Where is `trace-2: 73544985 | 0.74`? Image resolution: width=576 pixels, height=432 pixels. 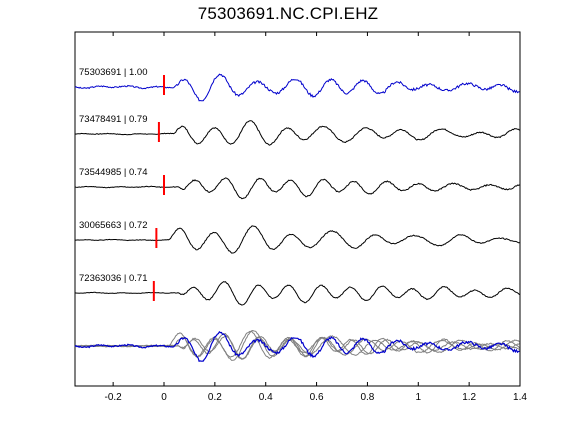 trace-2: 73544985 | 0.74 is located at coordinates (297, 183).